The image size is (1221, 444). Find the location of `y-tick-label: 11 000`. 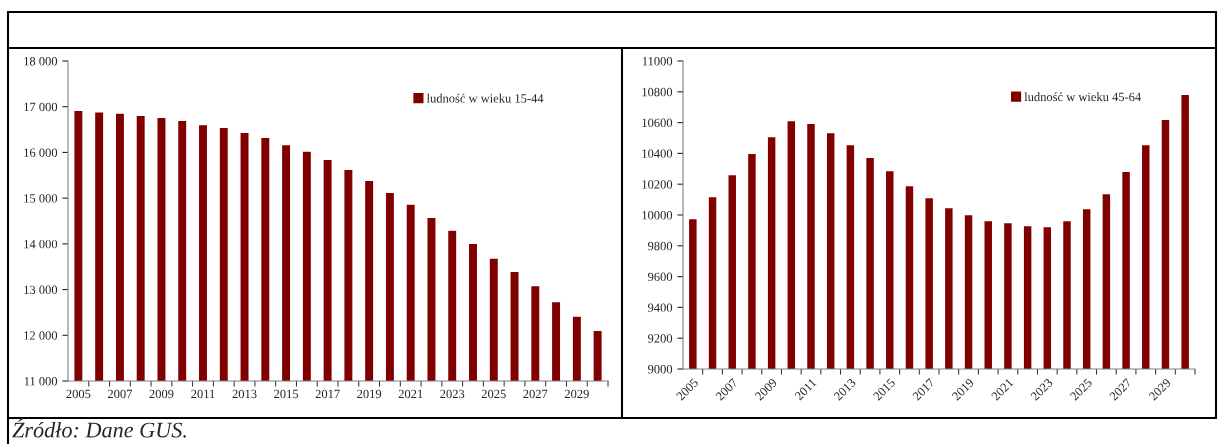

y-tick-label: 11 000 is located at coordinates (41, 381).